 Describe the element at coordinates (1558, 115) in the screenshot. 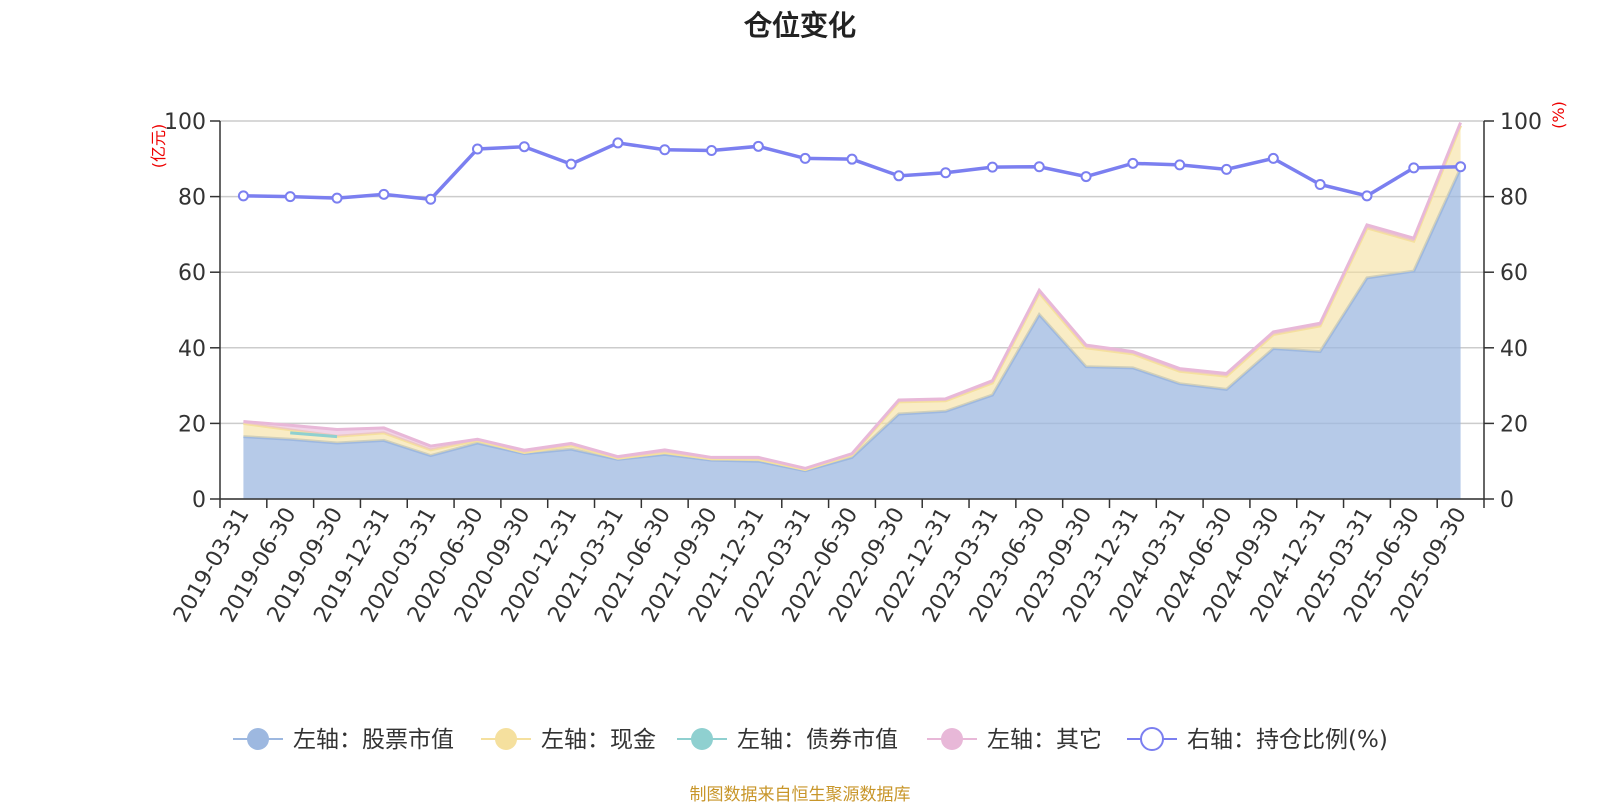

I see `right-axis-unit: (%)` at that location.